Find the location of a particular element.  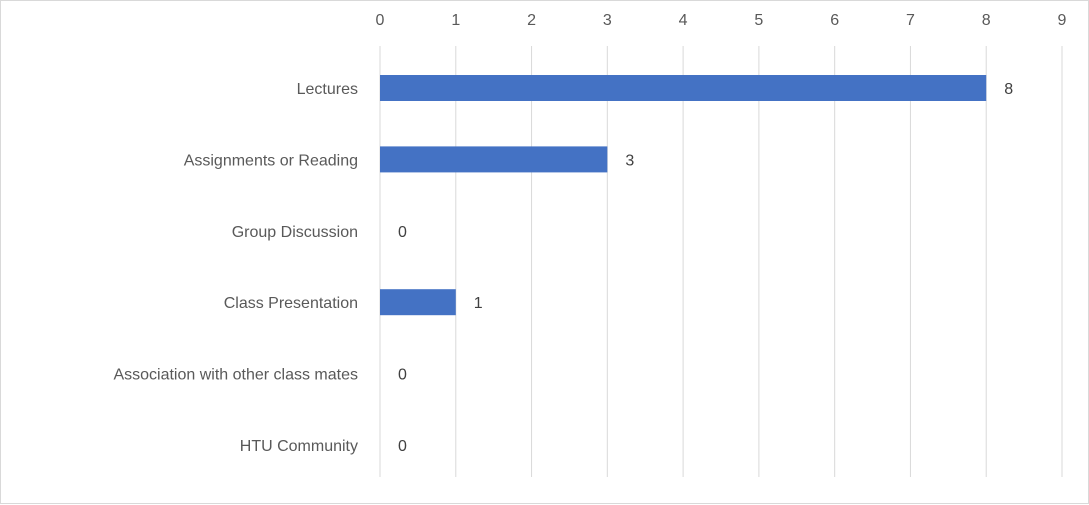

x-tick-label: 6 is located at coordinates (834, 20).